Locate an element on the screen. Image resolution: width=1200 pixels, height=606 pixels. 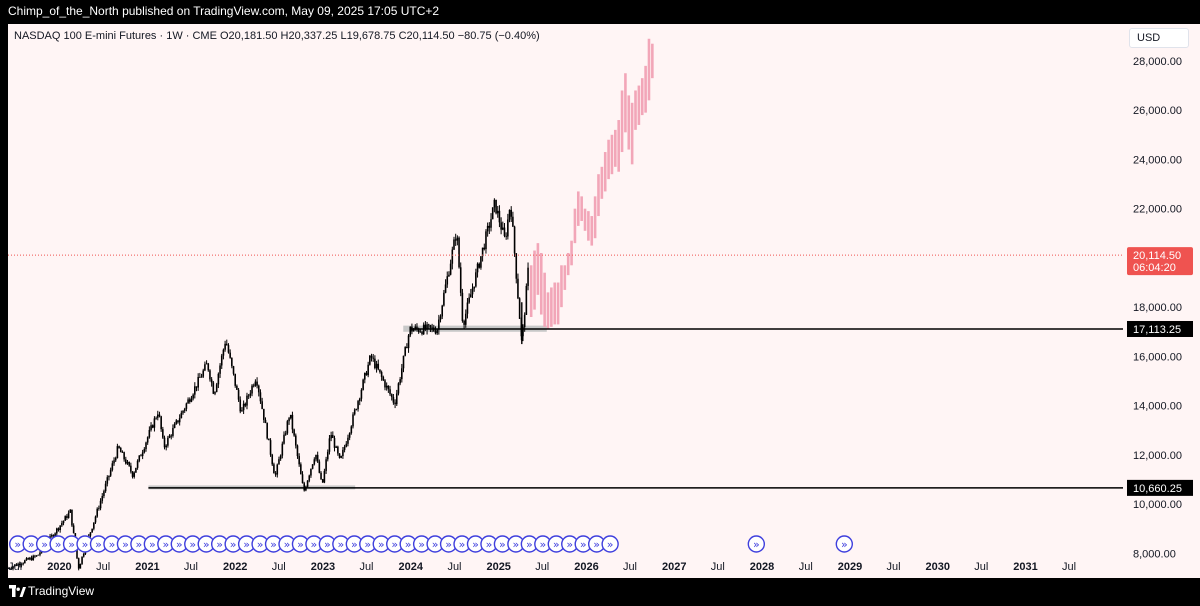
level-label-text: 10,660.25 is located at coordinates (1157, 489).